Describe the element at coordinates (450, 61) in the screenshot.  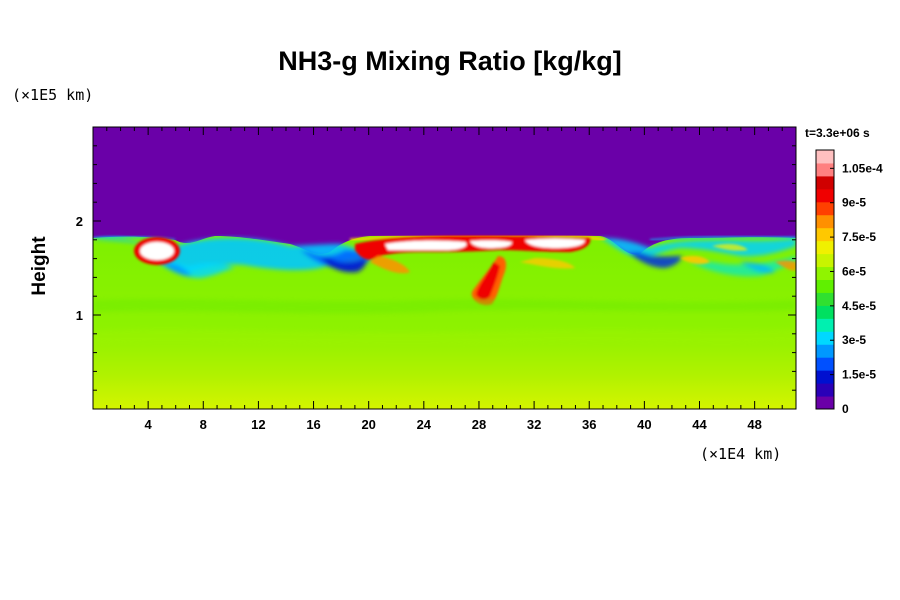
I see `chart-title: NH3-g Mixing Ratio [kg/kg]` at that location.